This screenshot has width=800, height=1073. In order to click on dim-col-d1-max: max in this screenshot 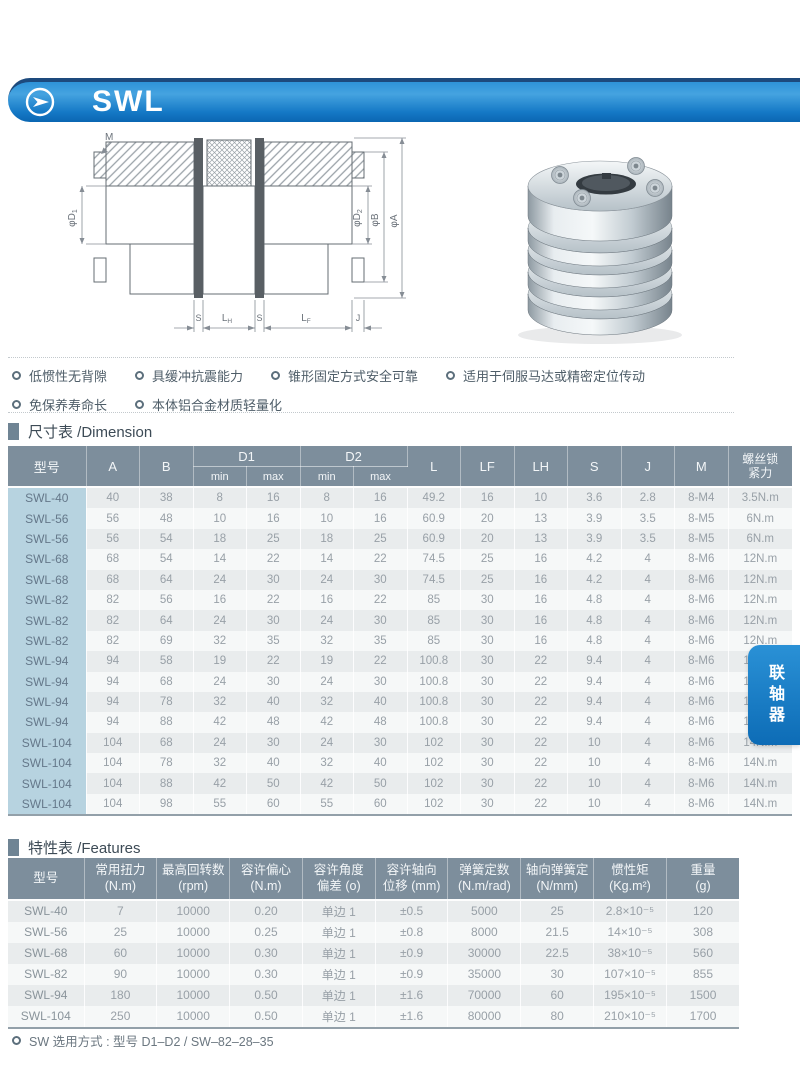, I will do `click(273, 477)`.